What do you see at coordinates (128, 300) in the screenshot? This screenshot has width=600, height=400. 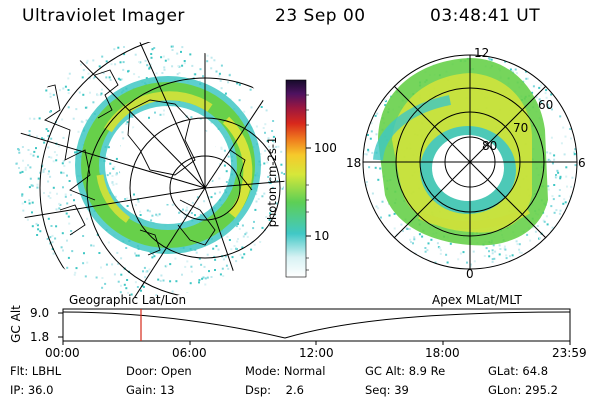 I see `left-panel-caption: Geographic Lat/Lon` at bounding box center [128, 300].